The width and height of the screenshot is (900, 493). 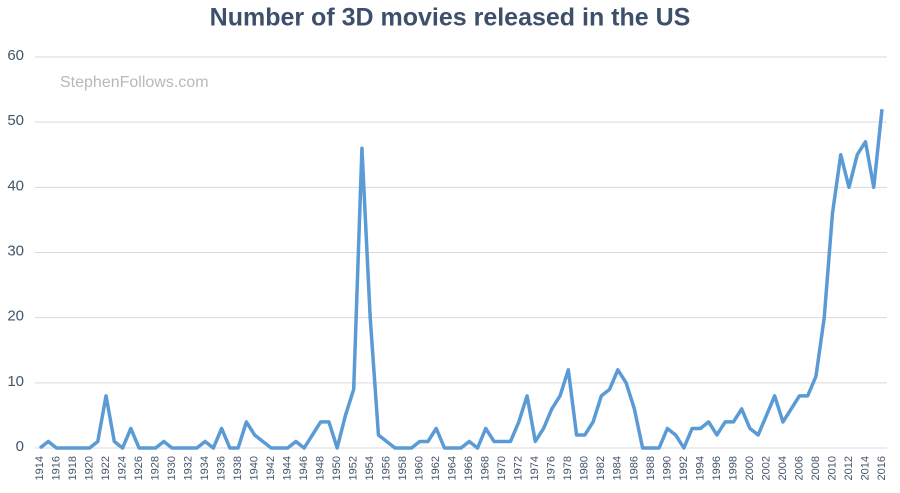 What do you see at coordinates (733, 468) in the screenshot?
I see `x-tick-label: 1998` at bounding box center [733, 468].